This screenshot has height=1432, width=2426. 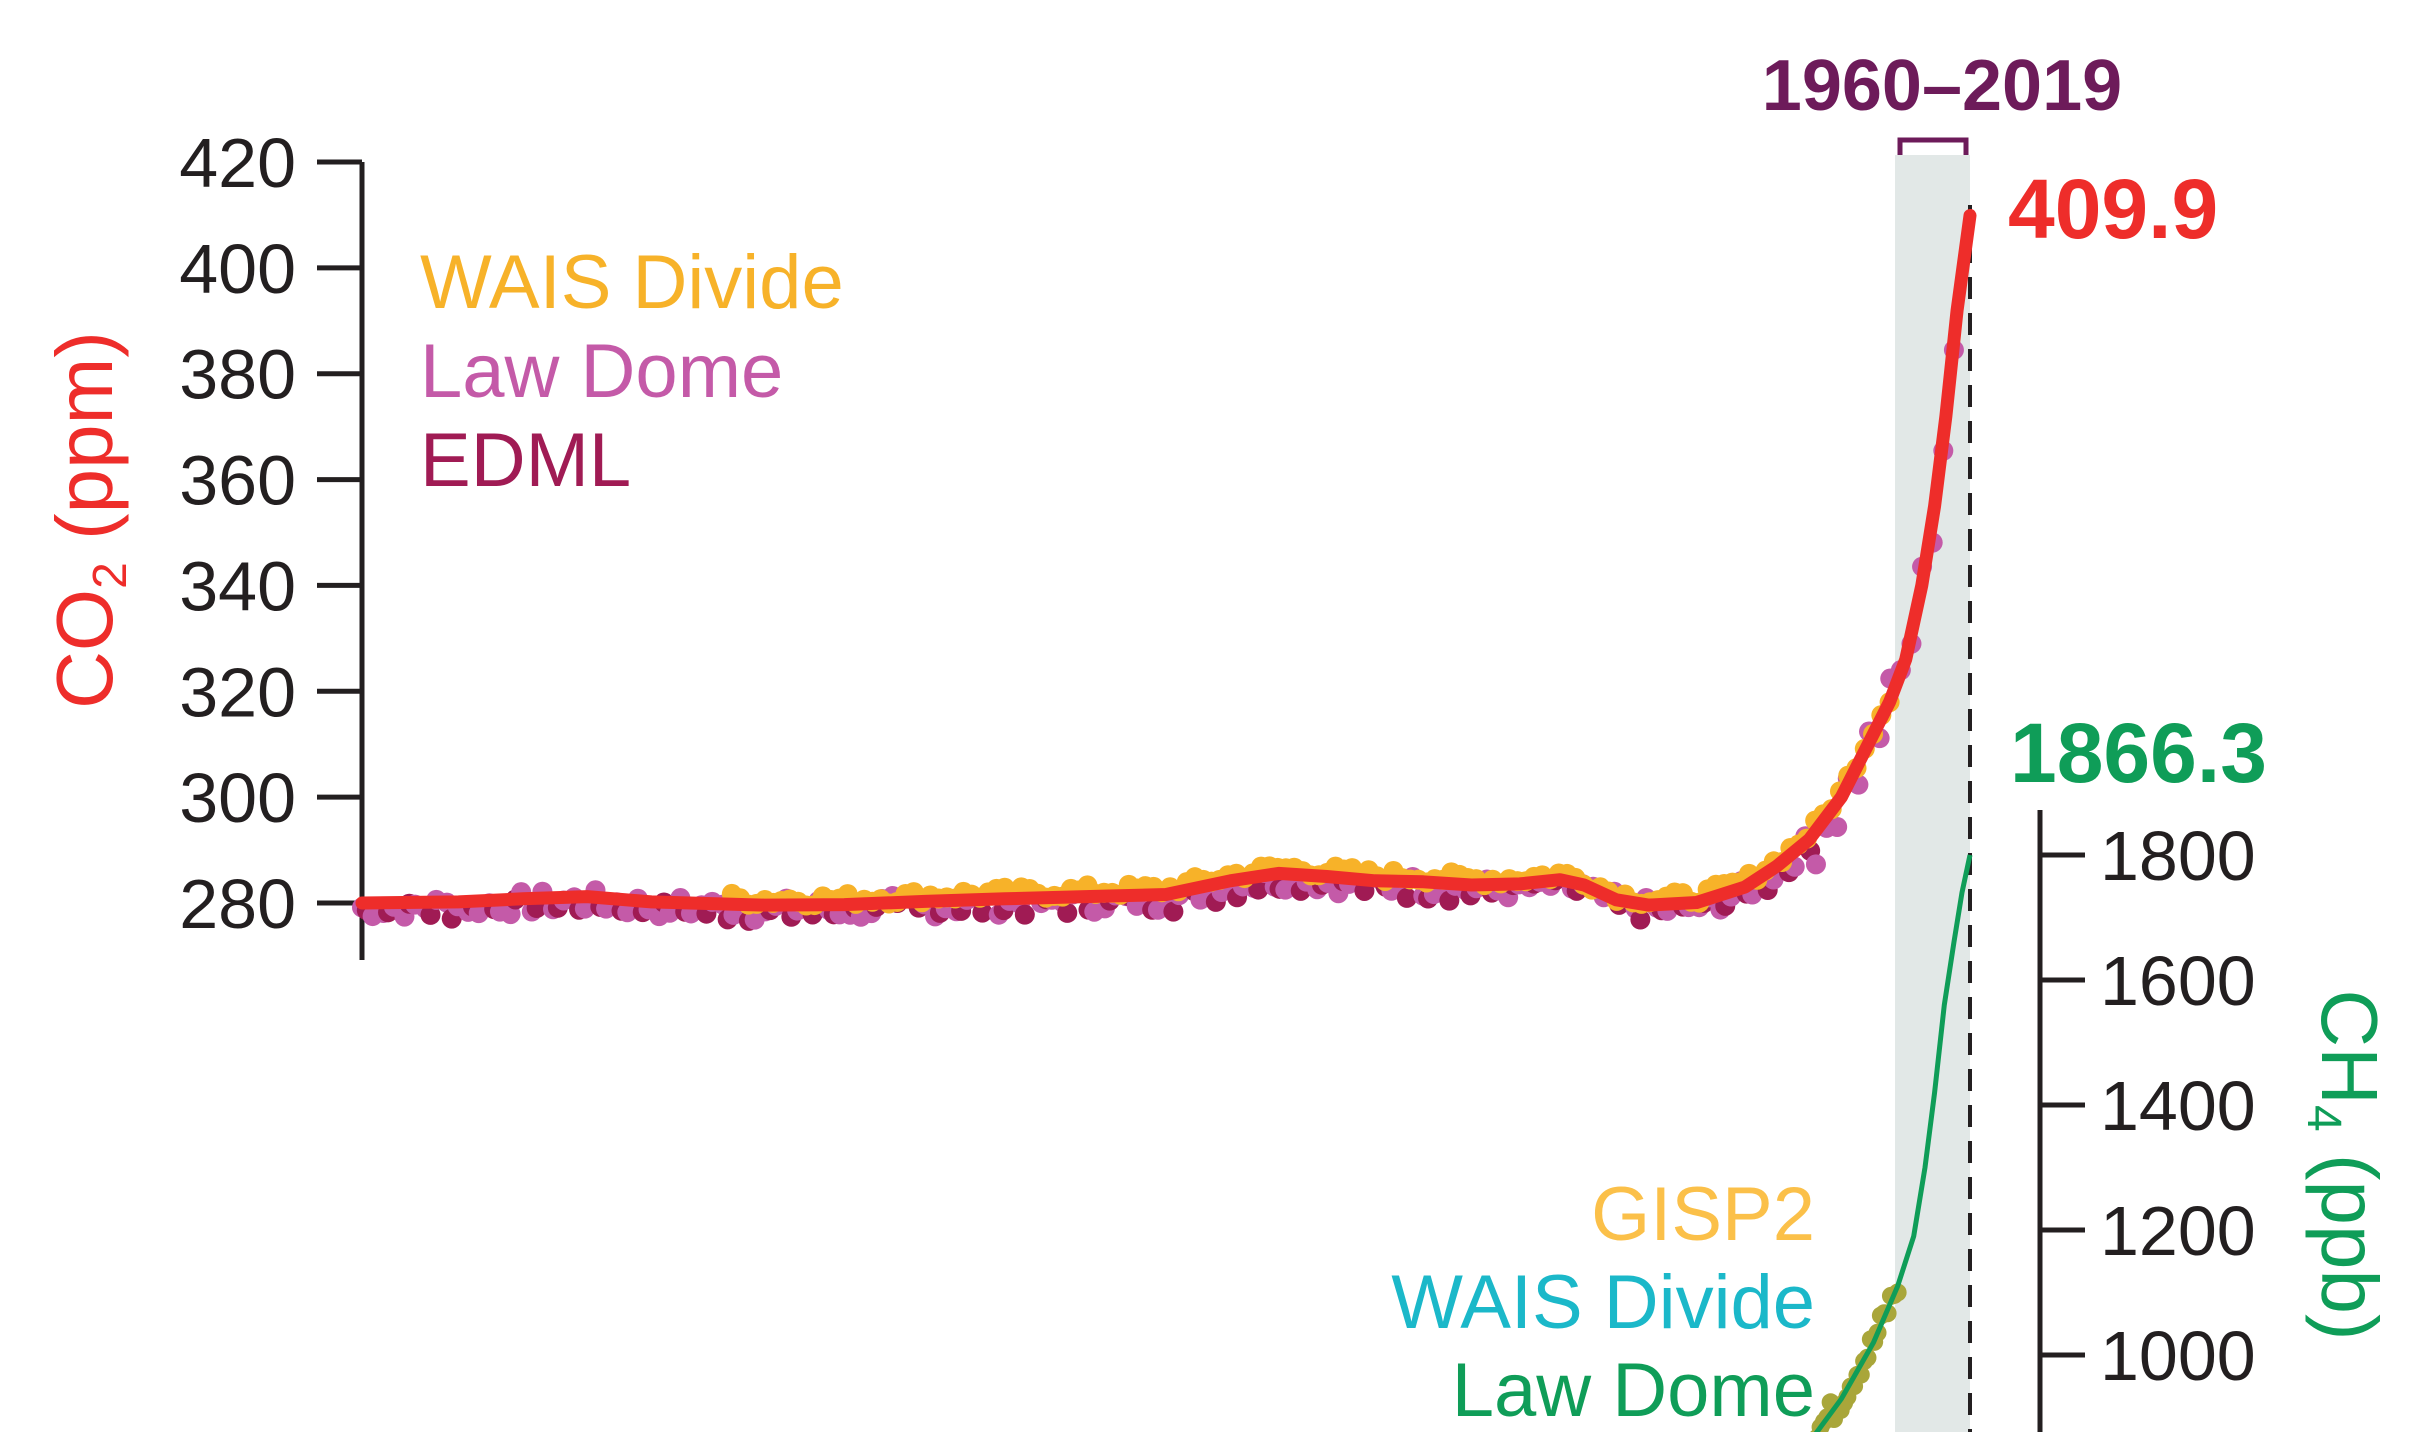 What do you see at coordinates (237, 375) in the screenshot?
I see `co2-tick-label: 380` at bounding box center [237, 375].